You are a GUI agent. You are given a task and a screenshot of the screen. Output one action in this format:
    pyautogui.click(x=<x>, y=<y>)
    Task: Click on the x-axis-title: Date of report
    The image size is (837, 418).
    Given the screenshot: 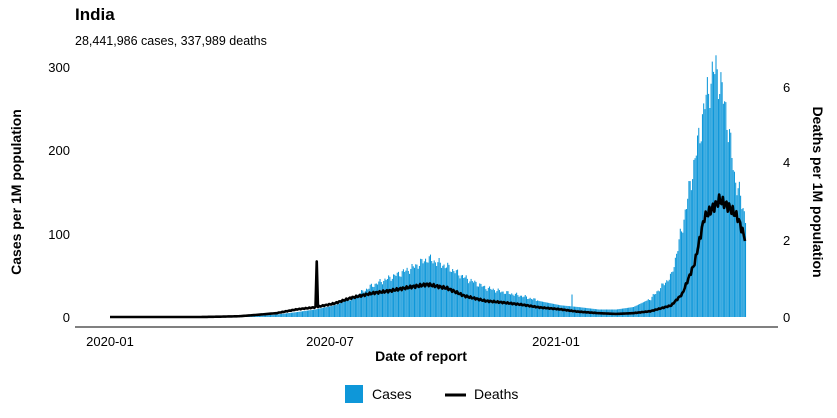 What is the action you would take?
    pyautogui.click(x=421, y=356)
    